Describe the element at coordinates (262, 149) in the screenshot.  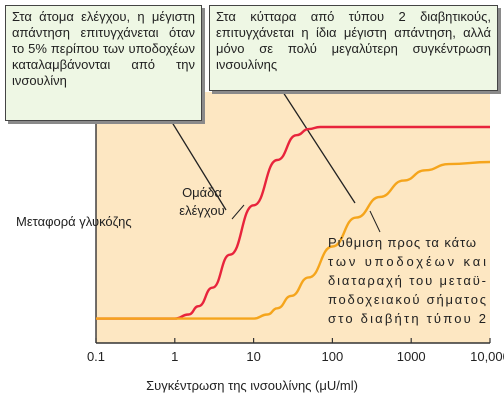
I see `callout-leaders` at that location.